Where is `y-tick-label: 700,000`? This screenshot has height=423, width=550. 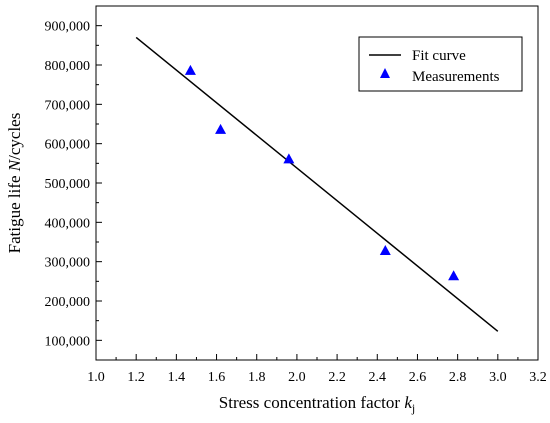 y-tick-label: 700,000 is located at coordinates (68, 105).